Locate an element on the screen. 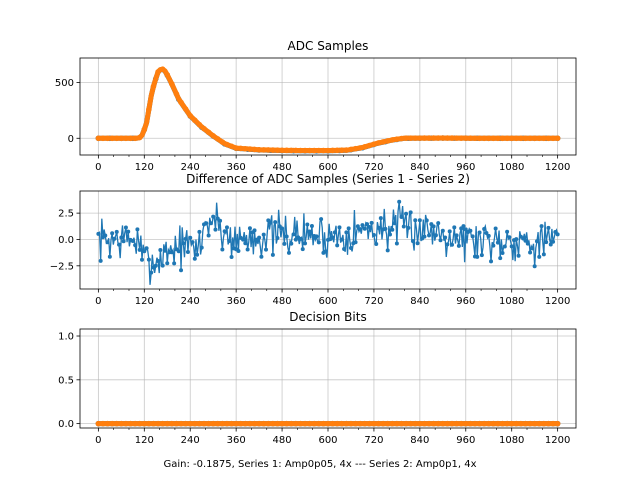 The image size is (640, 480). x-tick-label: 0 is located at coordinates (98, 301).